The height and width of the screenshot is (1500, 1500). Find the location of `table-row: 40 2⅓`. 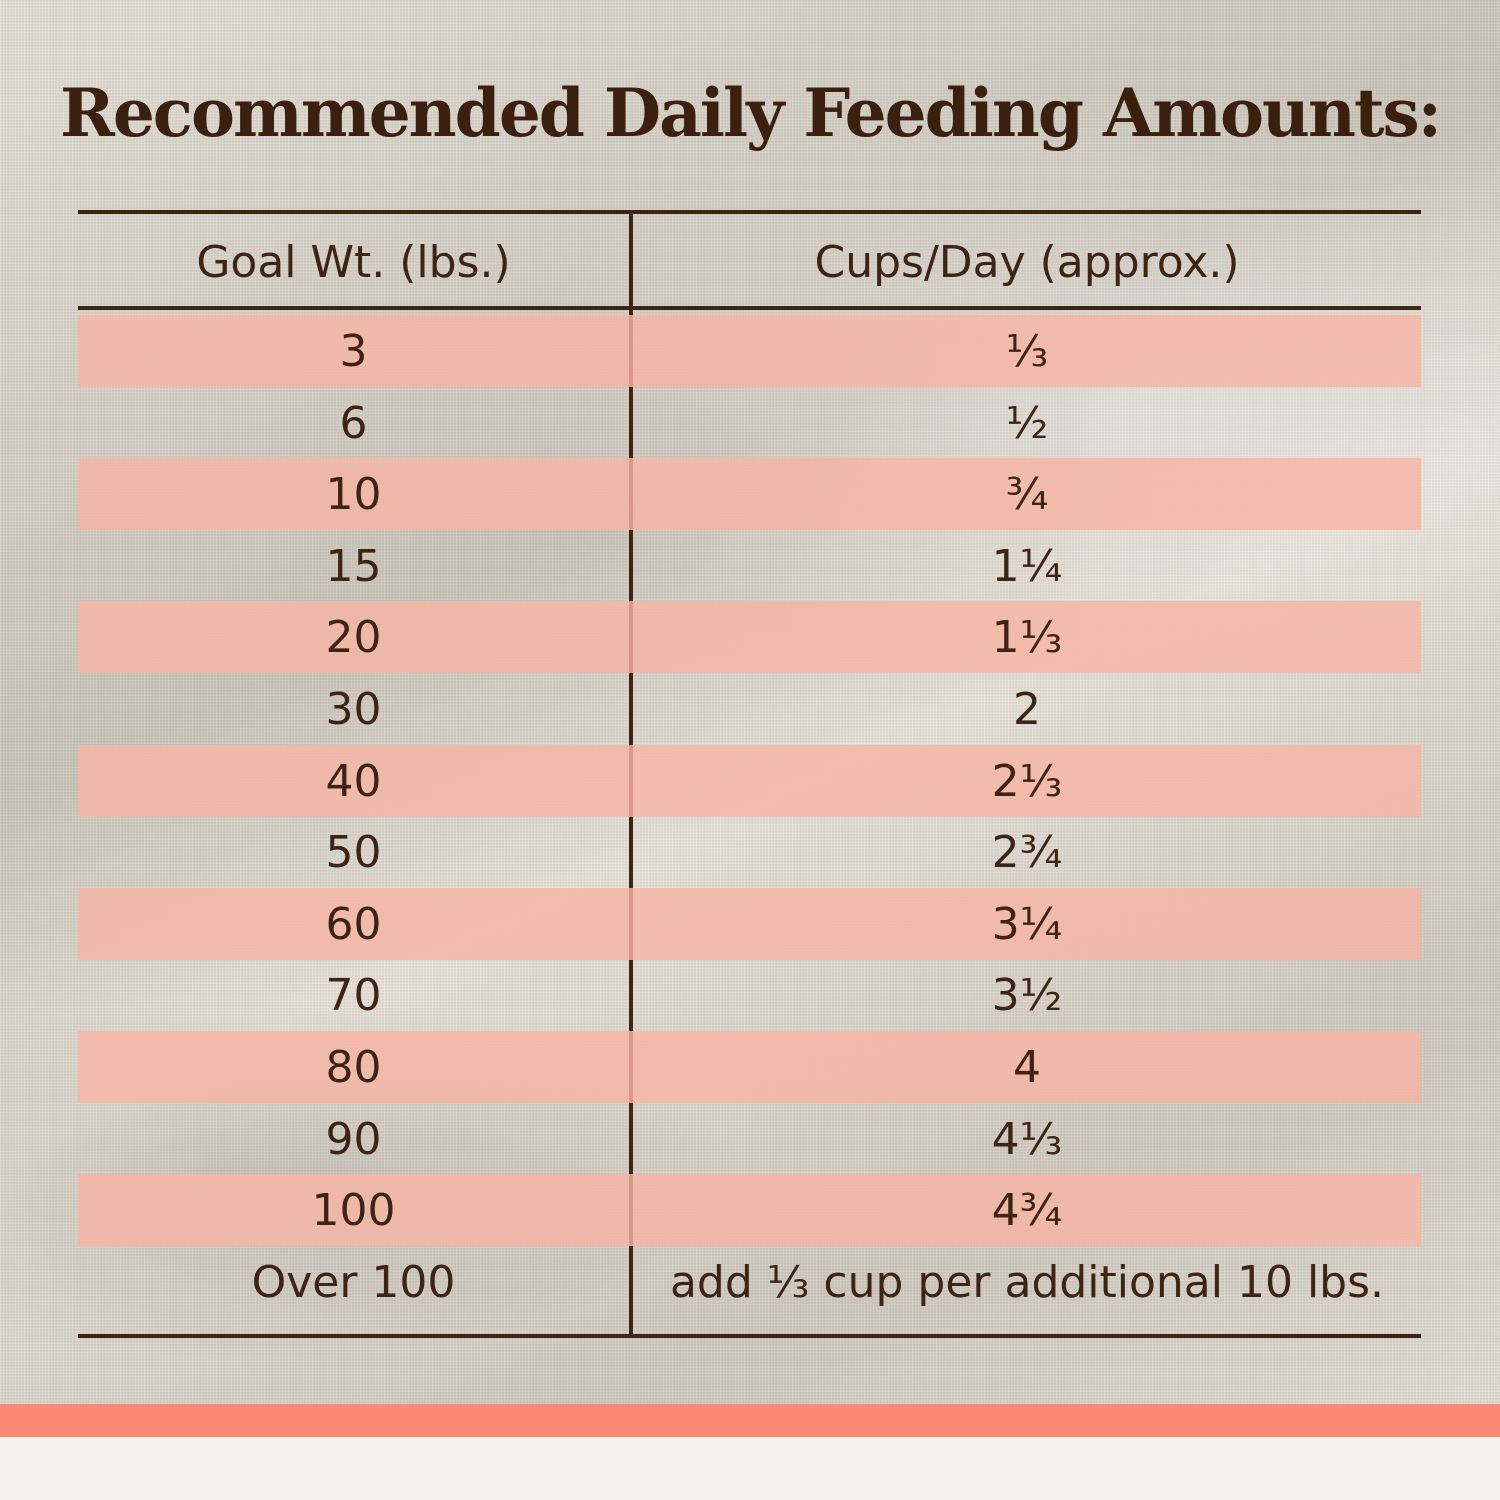

table-row: 40 2⅓ is located at coordinates (749, 779).